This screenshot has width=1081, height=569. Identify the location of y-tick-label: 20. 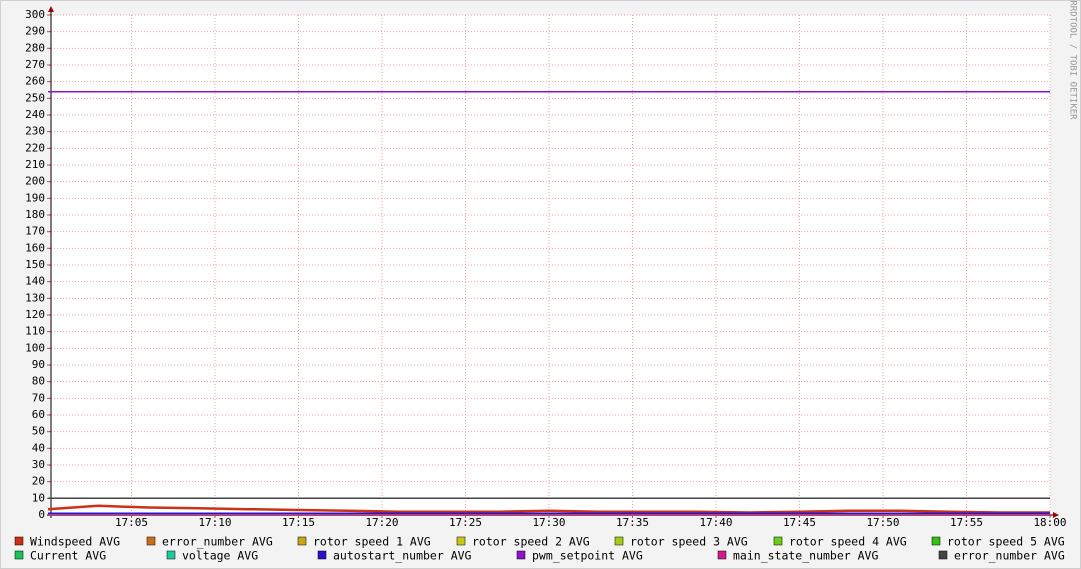
(38, 481).